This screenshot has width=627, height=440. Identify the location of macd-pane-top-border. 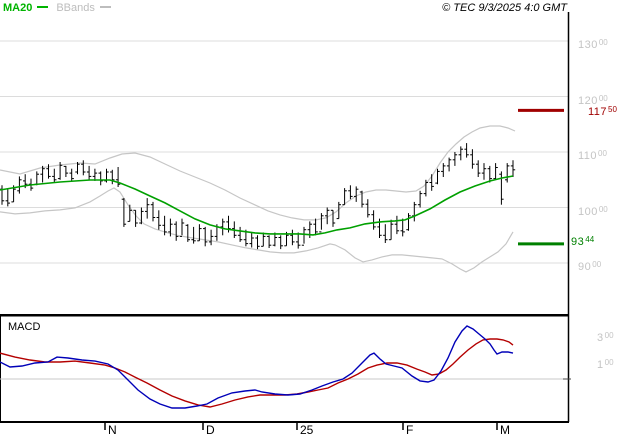
(284, 315).